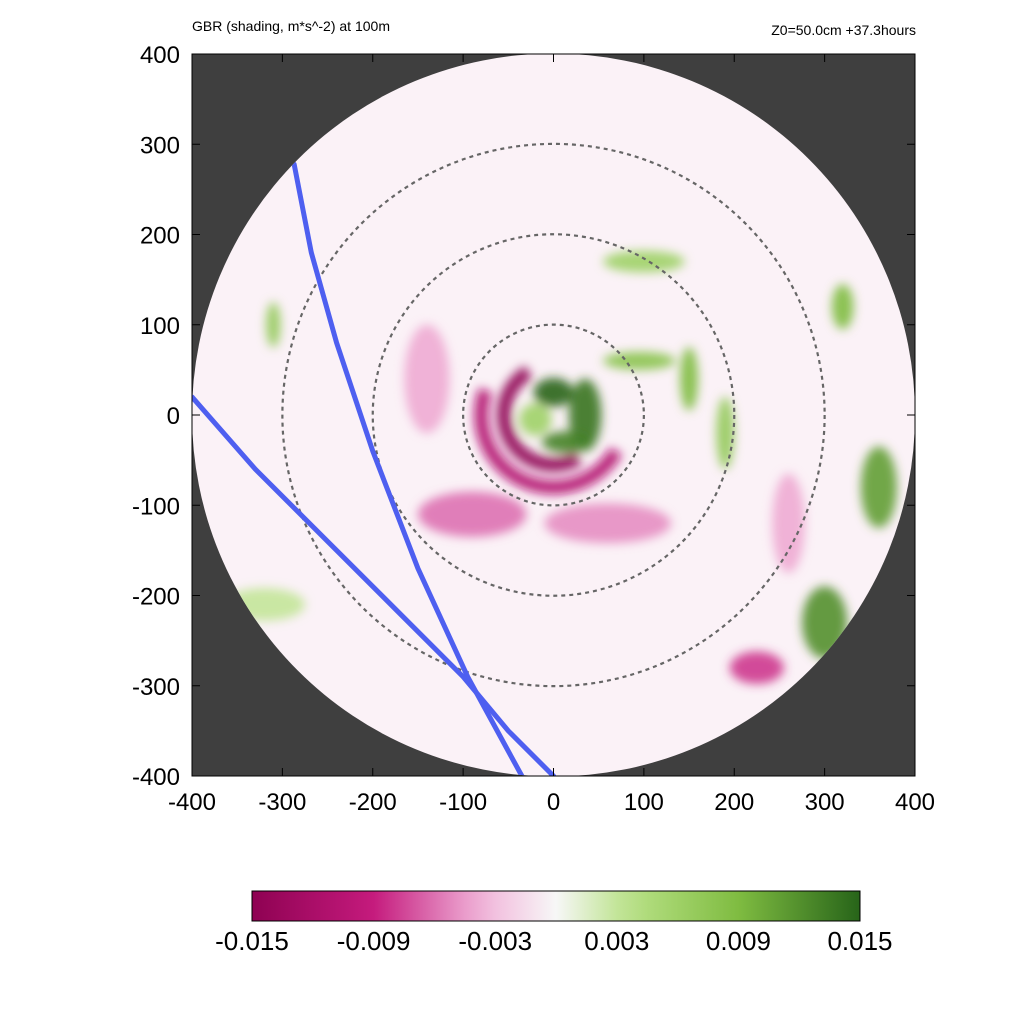 Image resolution: width=1024 pixels, height=1024 pixels. What do you see at coordinates (160, 326) in the screenshot?
I see `y-tick-label: 100` at bounding box center [160, 326].